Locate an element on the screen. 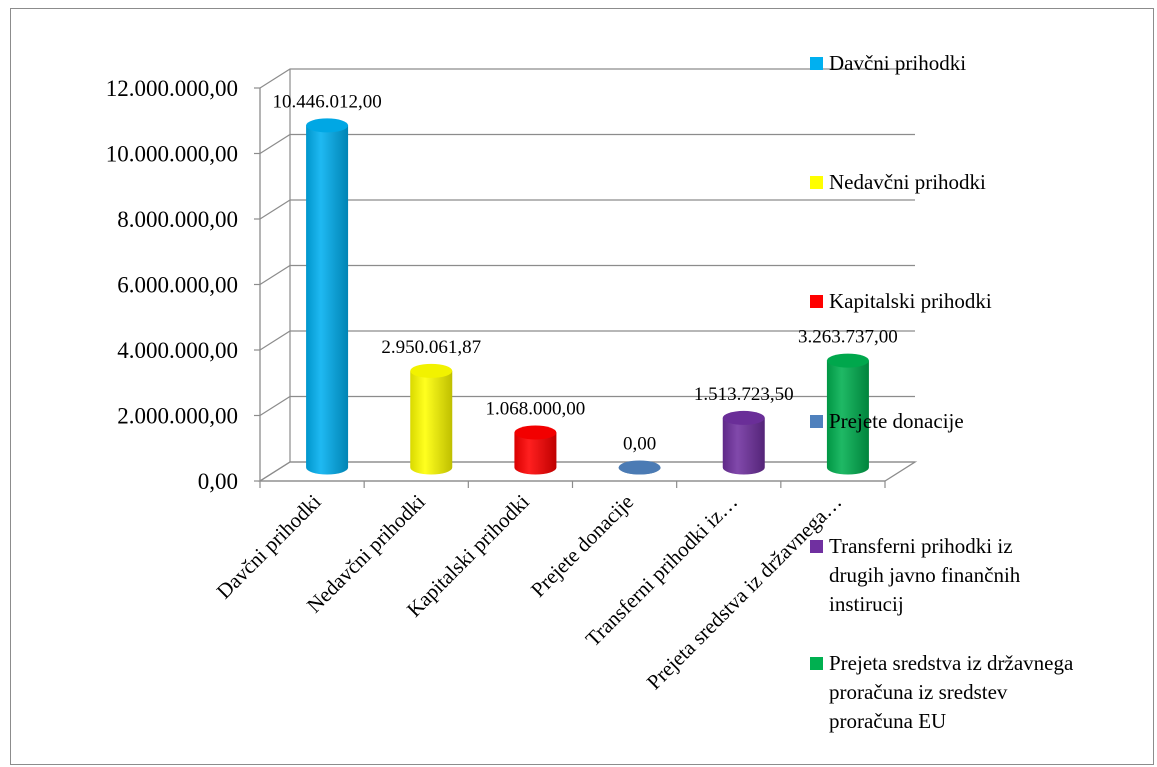 This screenshot has height=767, width=1157. data-label: 0,00 is located at coordinates (639, 444).